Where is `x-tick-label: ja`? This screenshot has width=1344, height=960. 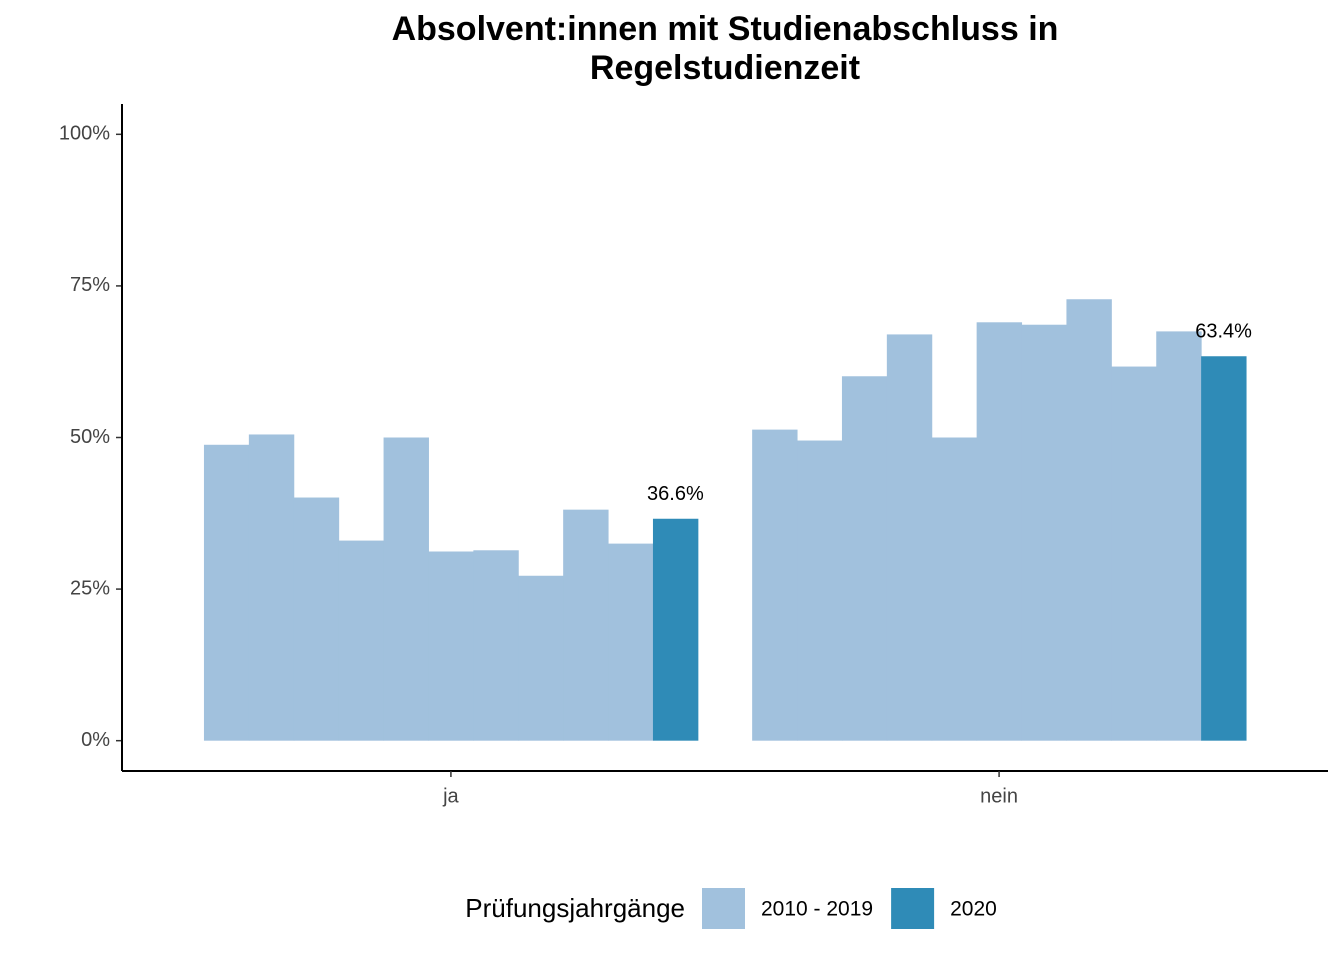
x-tick-label: ja is located at coordinates (450, 796).